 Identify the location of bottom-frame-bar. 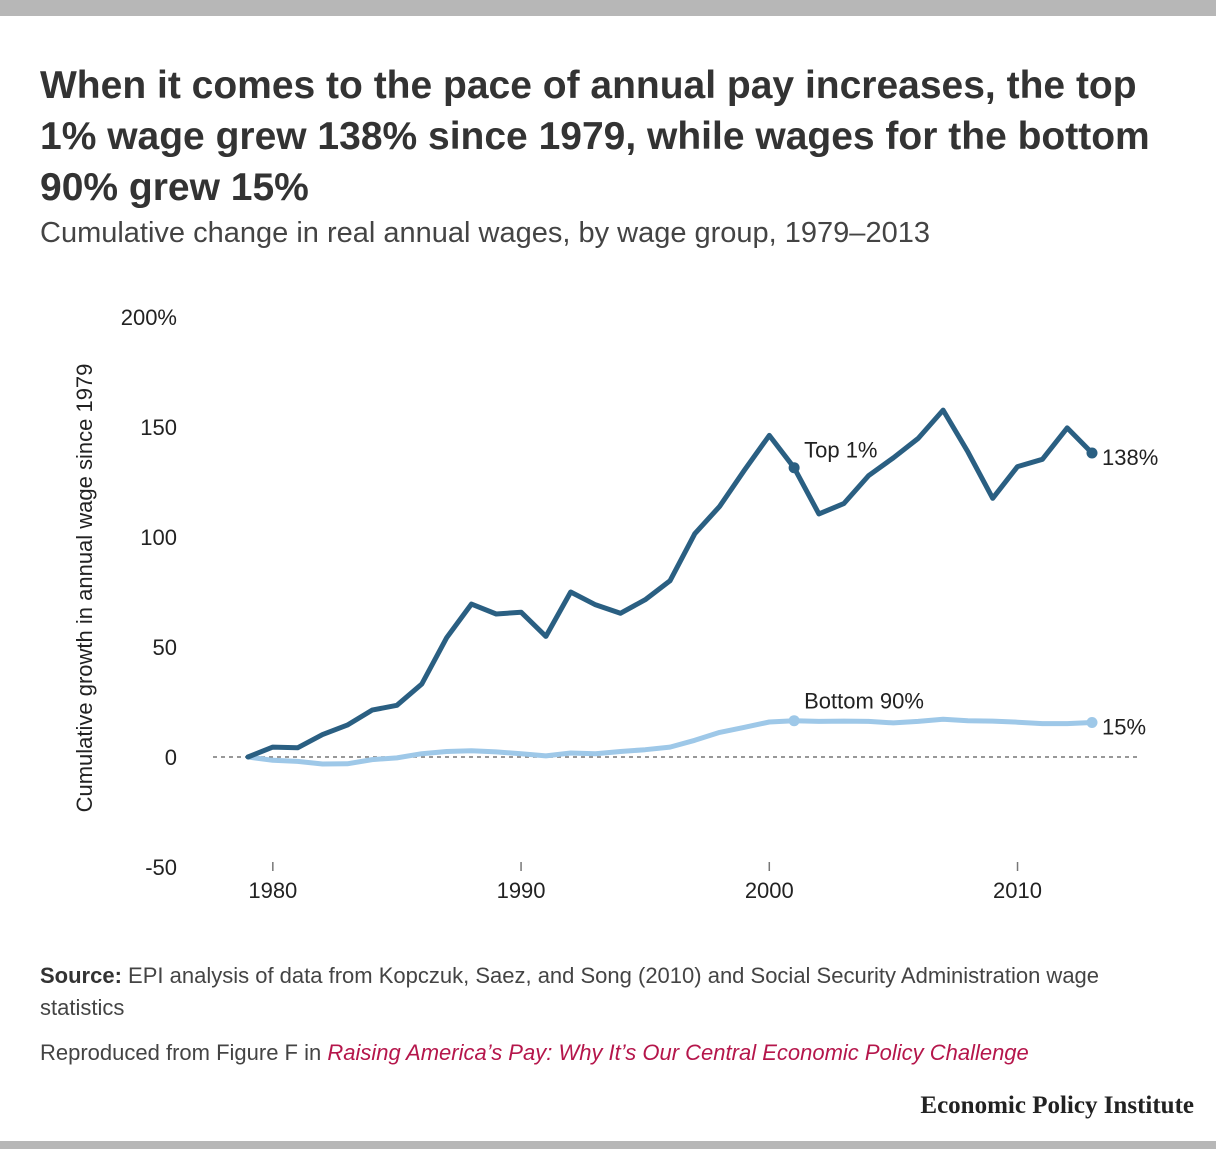
(608, 1145).